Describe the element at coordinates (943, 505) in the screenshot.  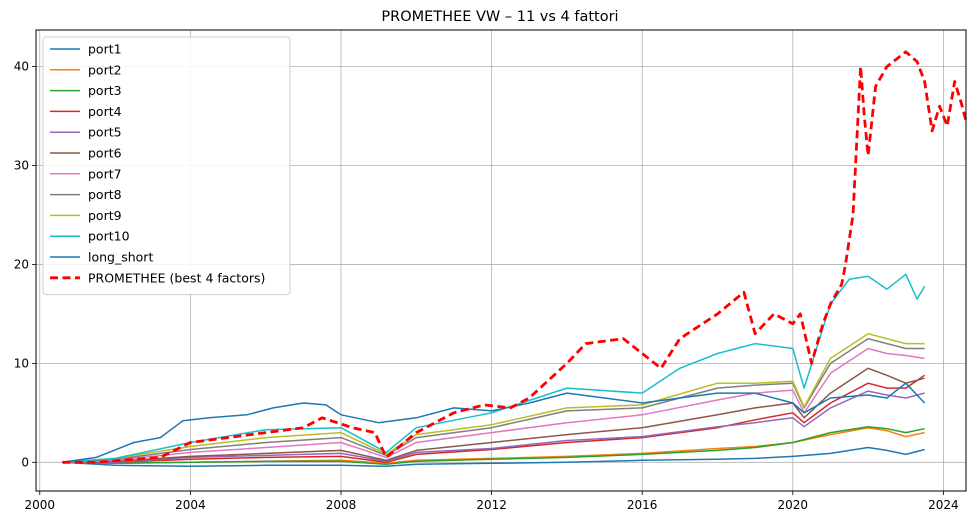
I see `x-tick-label: 2024` at that location.